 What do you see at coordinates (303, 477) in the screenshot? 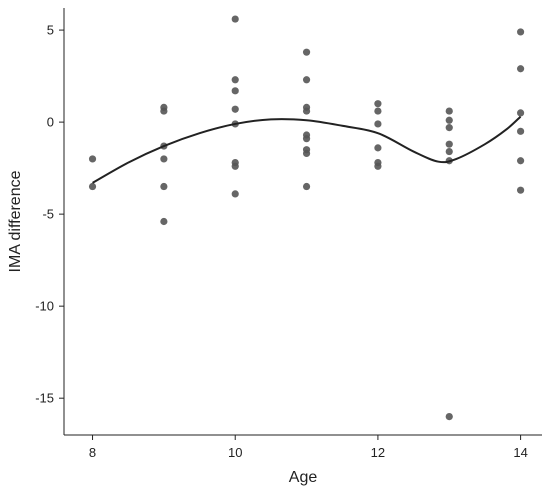
I see `x-axis-title: Age` at bounding box center [303, 477].